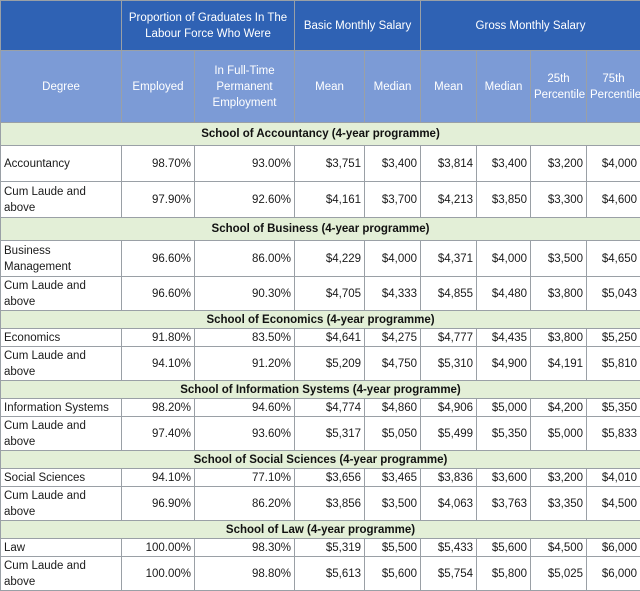  Describe the element at coordinates (559, 408) in the screenshot. I see `cell-p25: $4,200` at that location.